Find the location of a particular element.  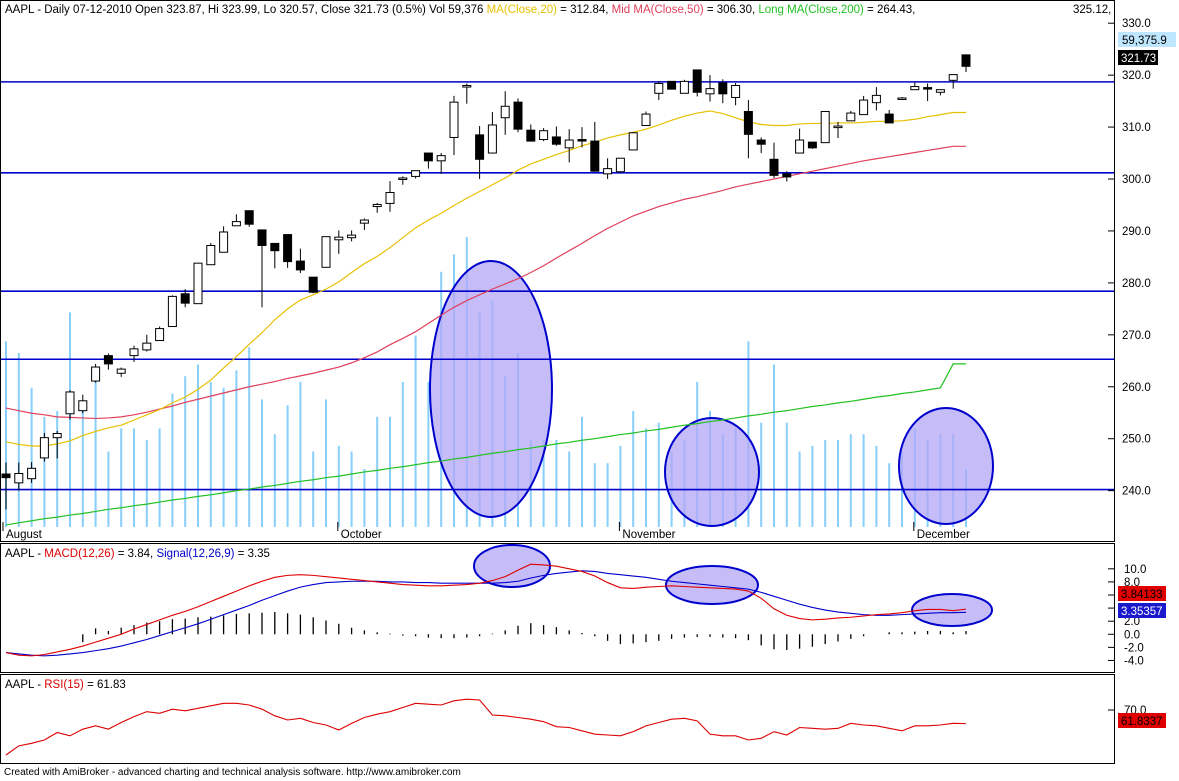

rsi-header-symbol: AAPL is located at coordinates (20, 685).